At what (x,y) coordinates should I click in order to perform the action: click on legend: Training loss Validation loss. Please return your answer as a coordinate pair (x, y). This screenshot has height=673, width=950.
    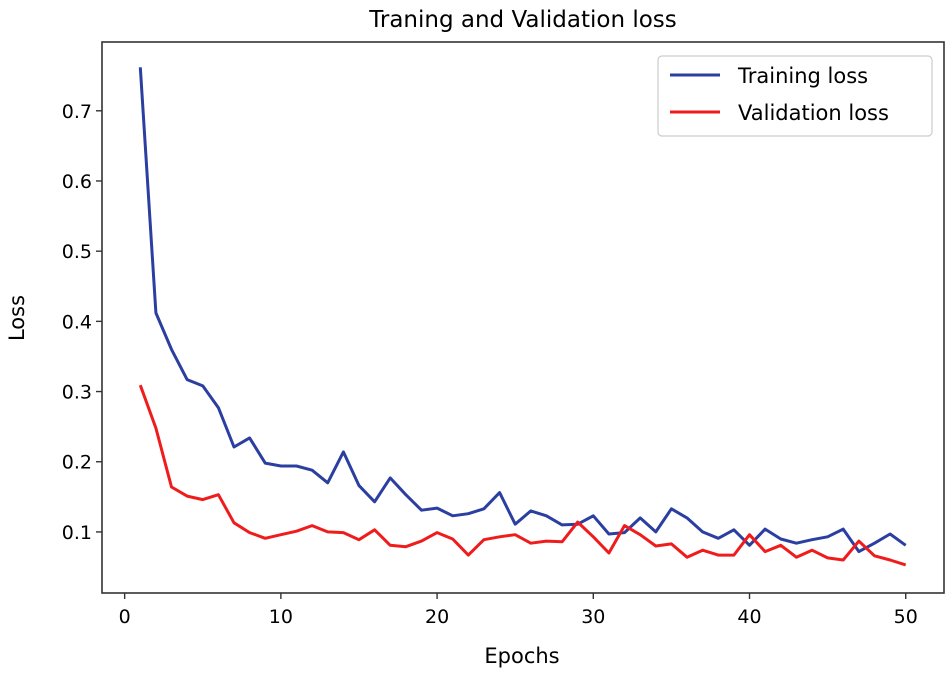
    Looking at the image, I should click on (795, 96).